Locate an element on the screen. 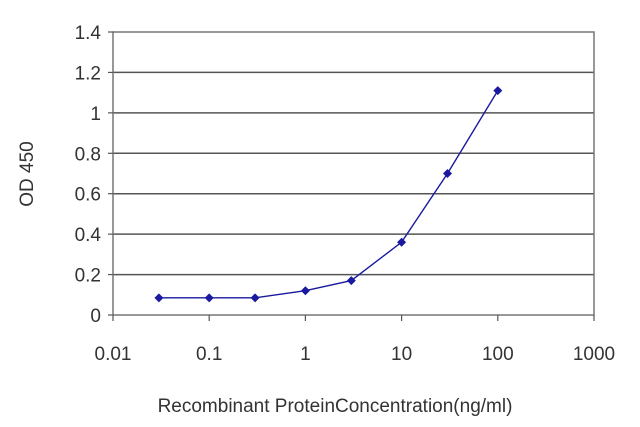  y-tick-label: 0.2 is located at coordinates (88, 276).